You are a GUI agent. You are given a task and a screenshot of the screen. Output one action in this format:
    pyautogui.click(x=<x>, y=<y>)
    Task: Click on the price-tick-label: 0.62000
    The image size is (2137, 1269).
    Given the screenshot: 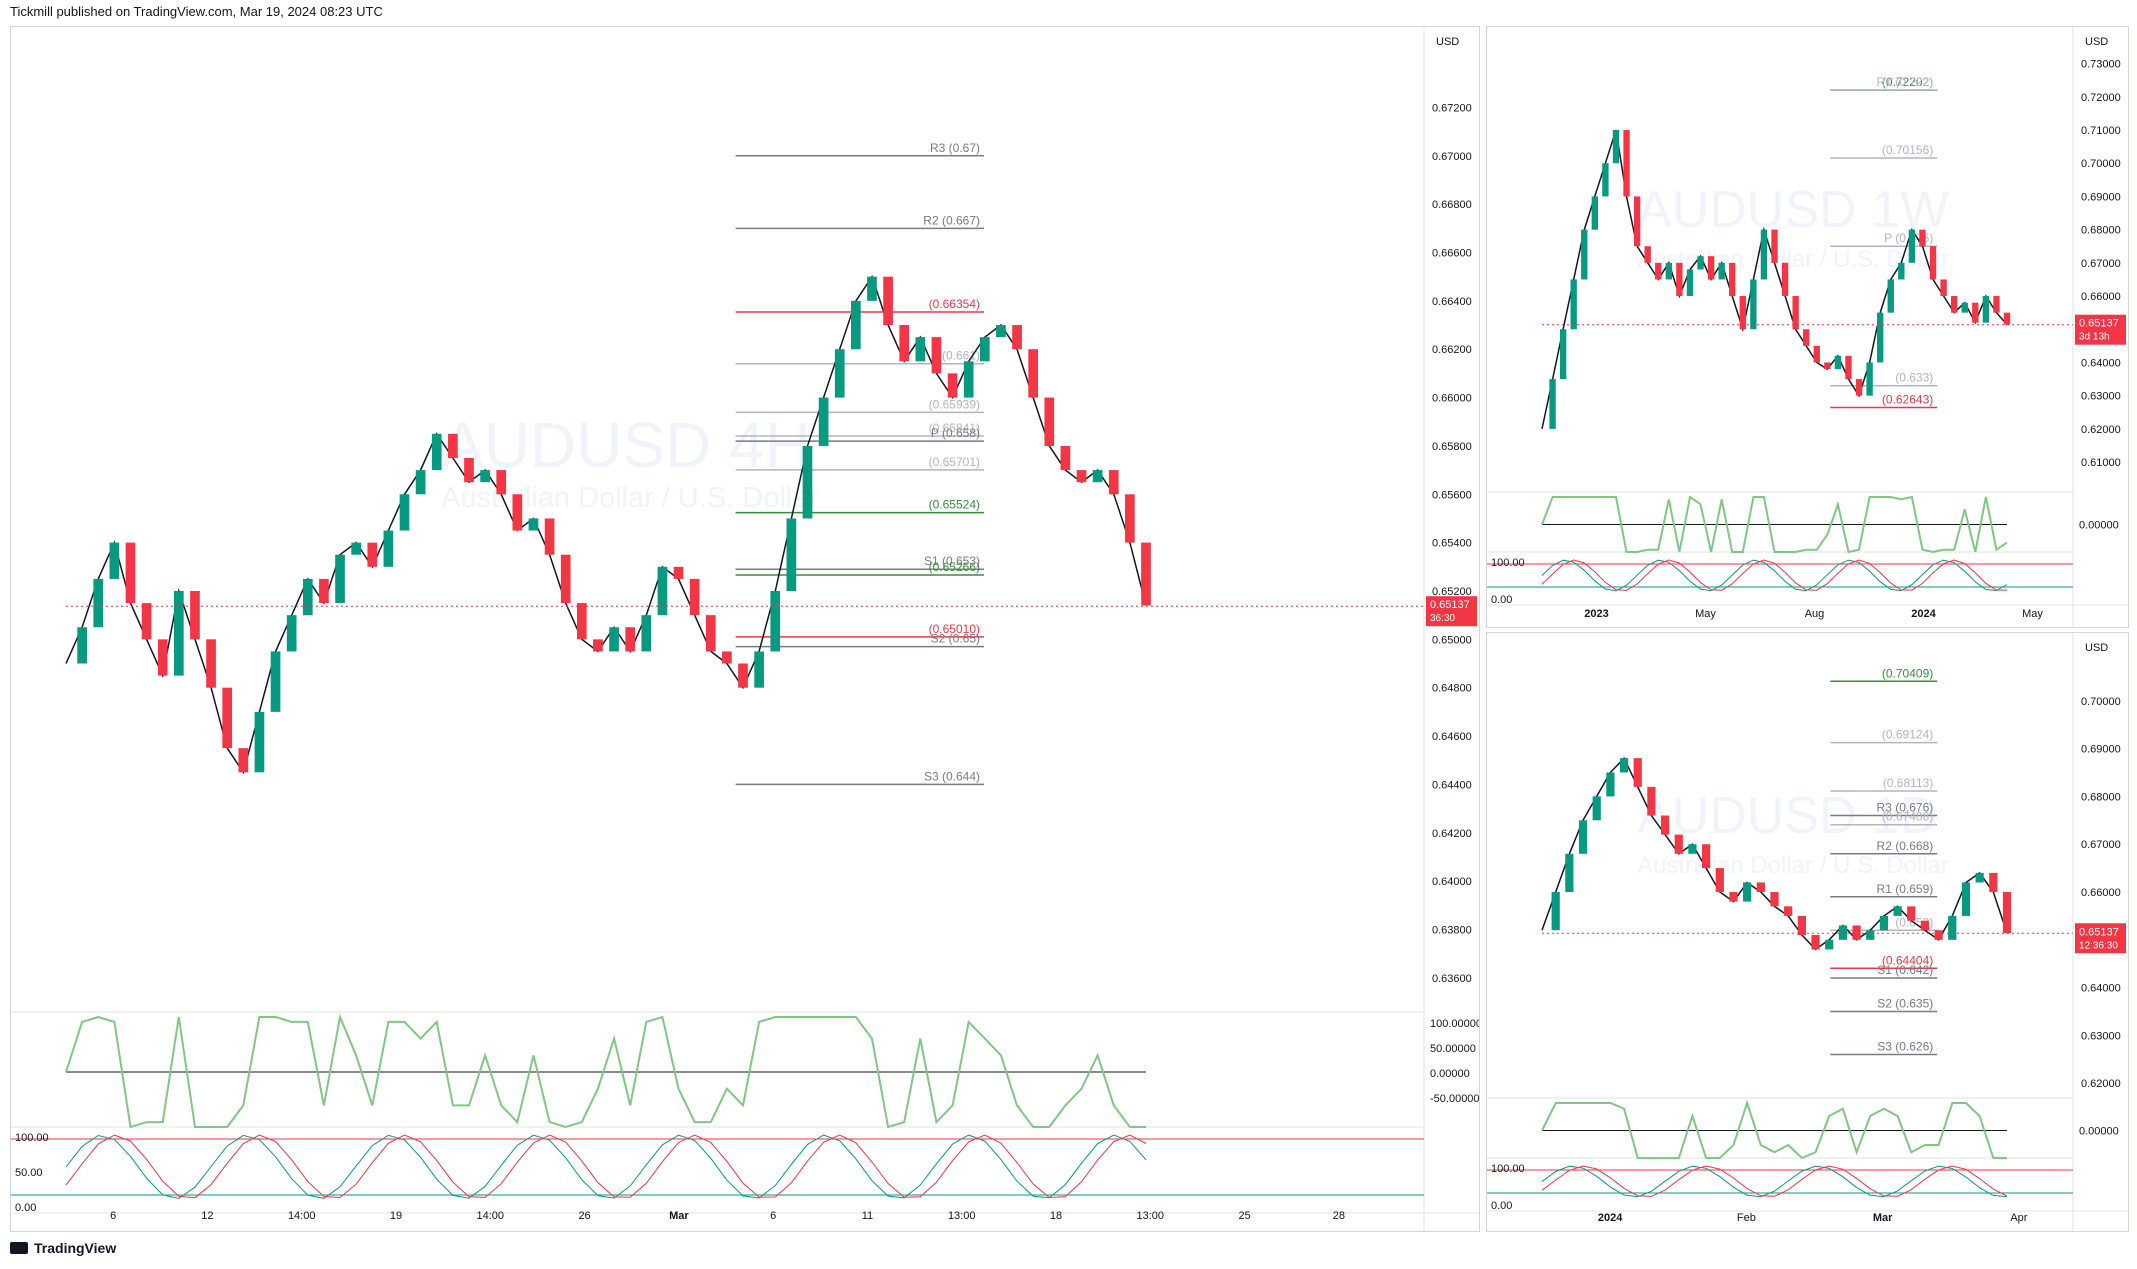 What is the action you would take?
    pyautogui.click(x=2101, y=1084)
    